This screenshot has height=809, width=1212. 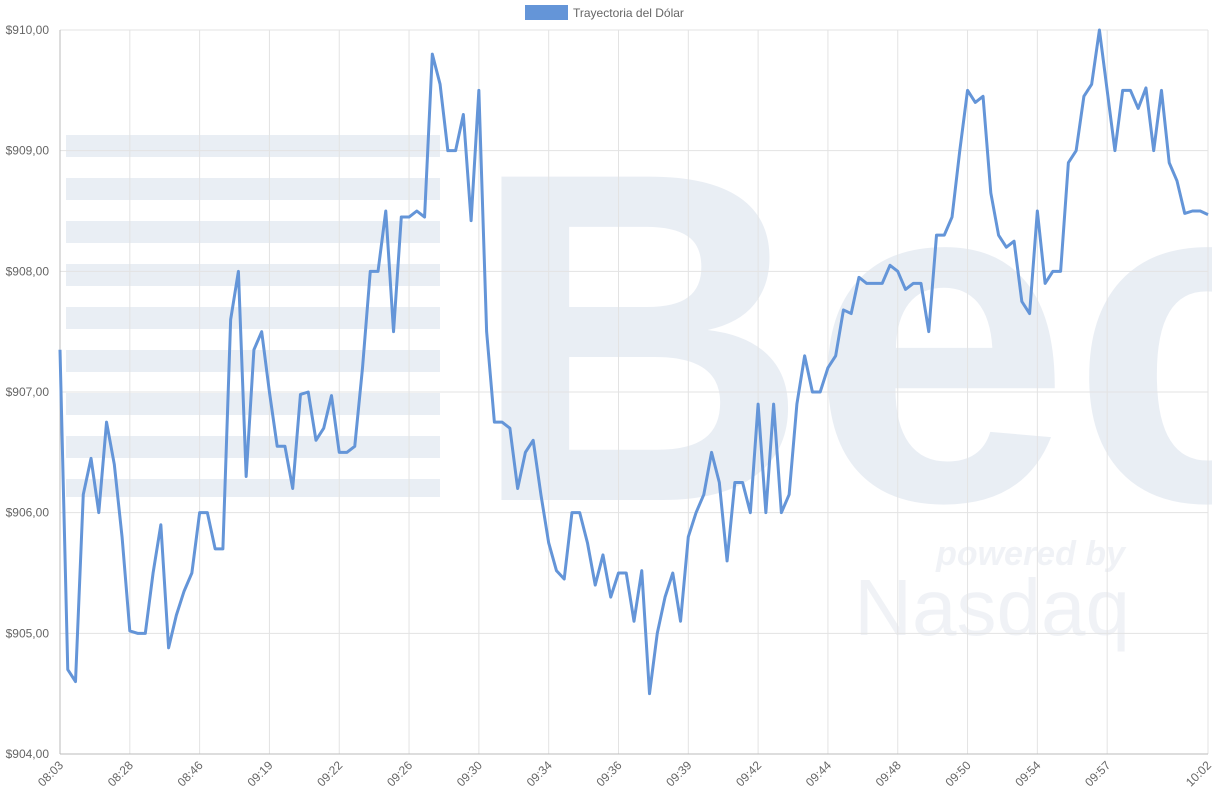 I want to click on x-tick-label: 09:22, so click(x=329, y=773).